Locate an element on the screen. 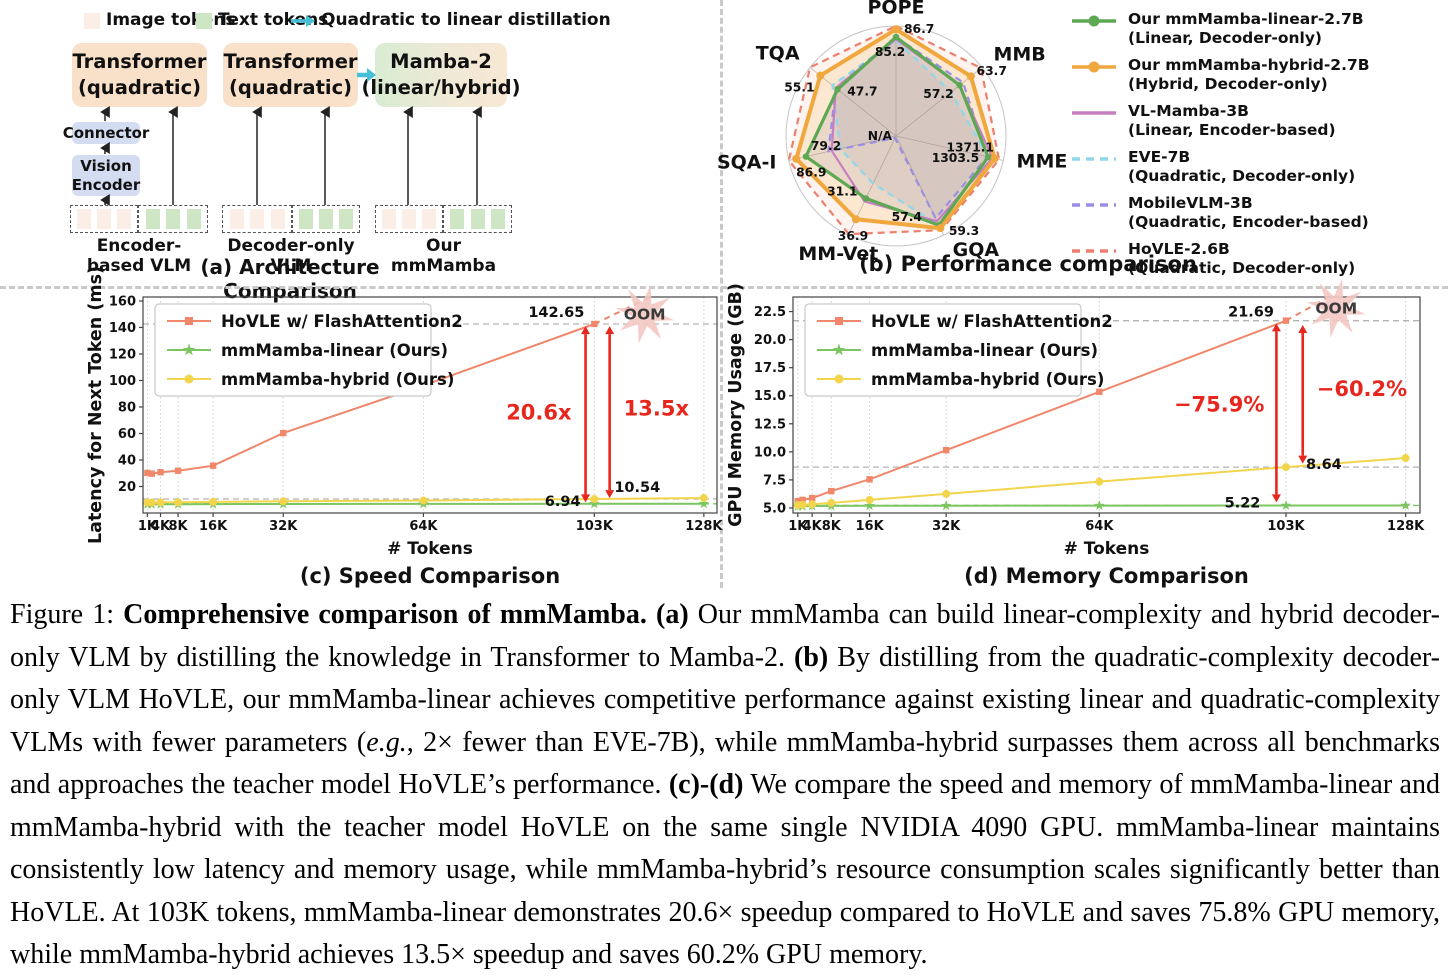  svg-text: 6.94 is located at coordinates (563, 502).